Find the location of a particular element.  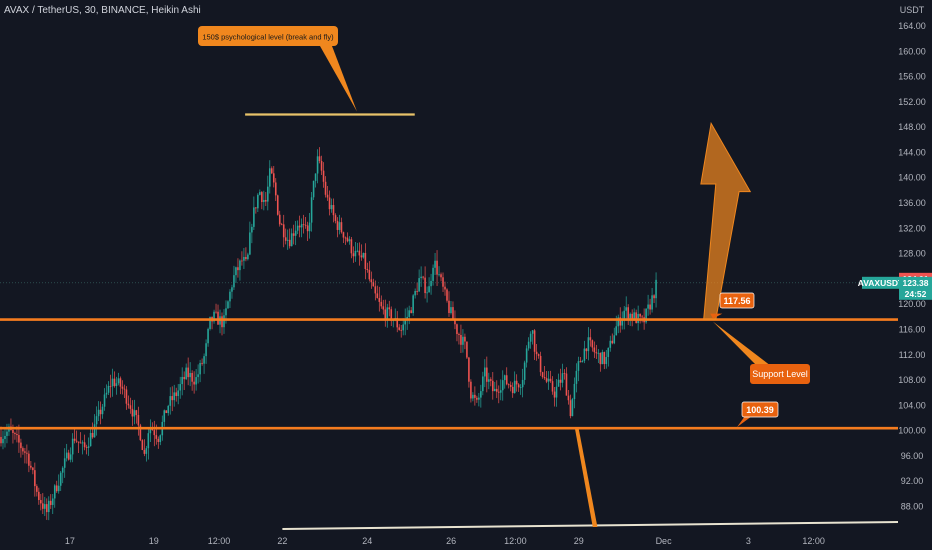

support-callout-pointer is located at coordinates (741, 343).